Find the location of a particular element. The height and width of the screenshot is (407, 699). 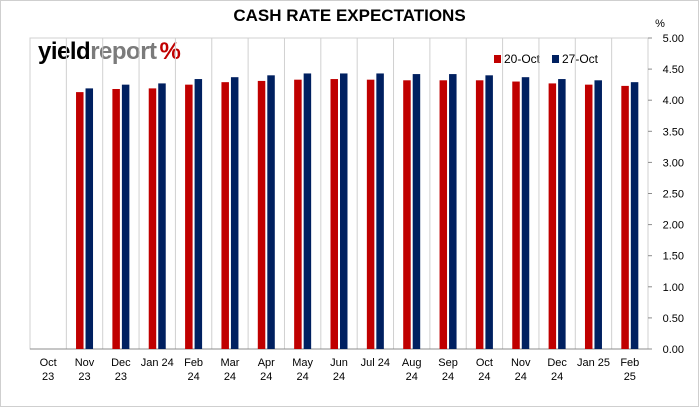

legend-label-20-oct: 20-Oct is located at coordinates (522, 59).